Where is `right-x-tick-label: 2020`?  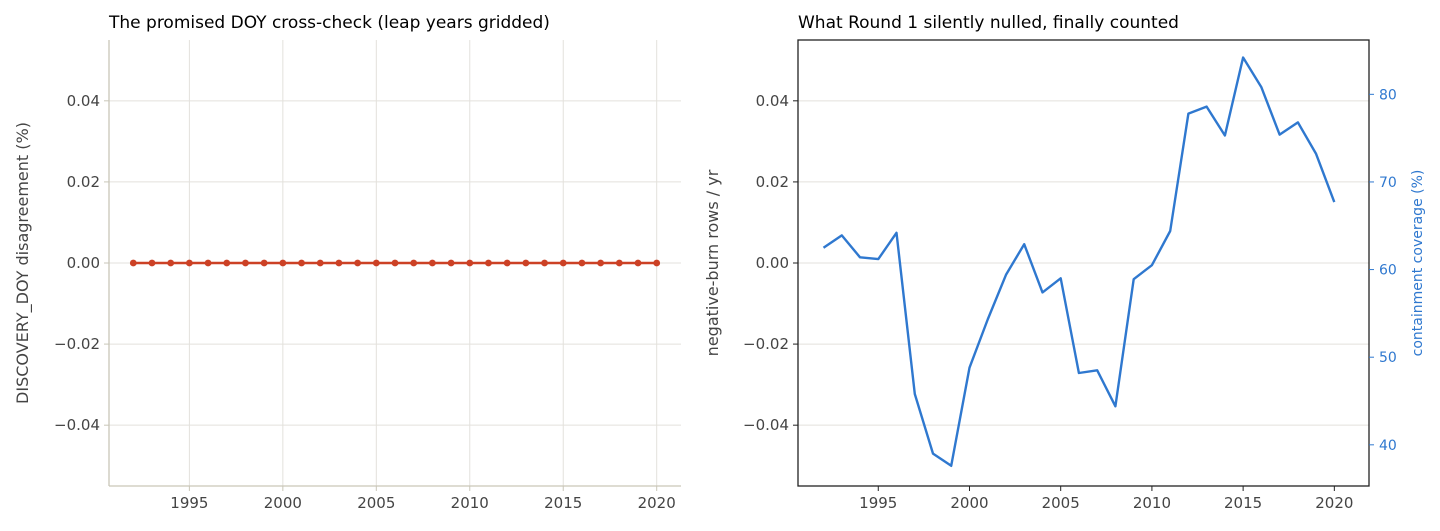
right-x-tick-label: 2020 is located at coordinates (1334, 503).